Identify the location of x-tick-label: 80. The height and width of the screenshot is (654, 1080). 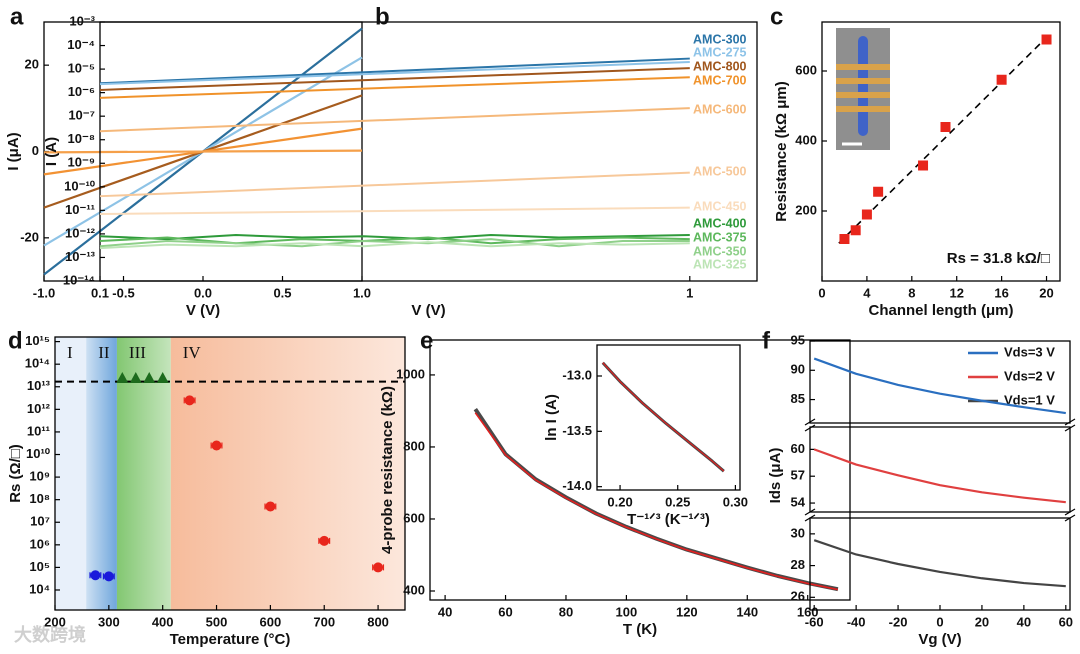
(566, 611).